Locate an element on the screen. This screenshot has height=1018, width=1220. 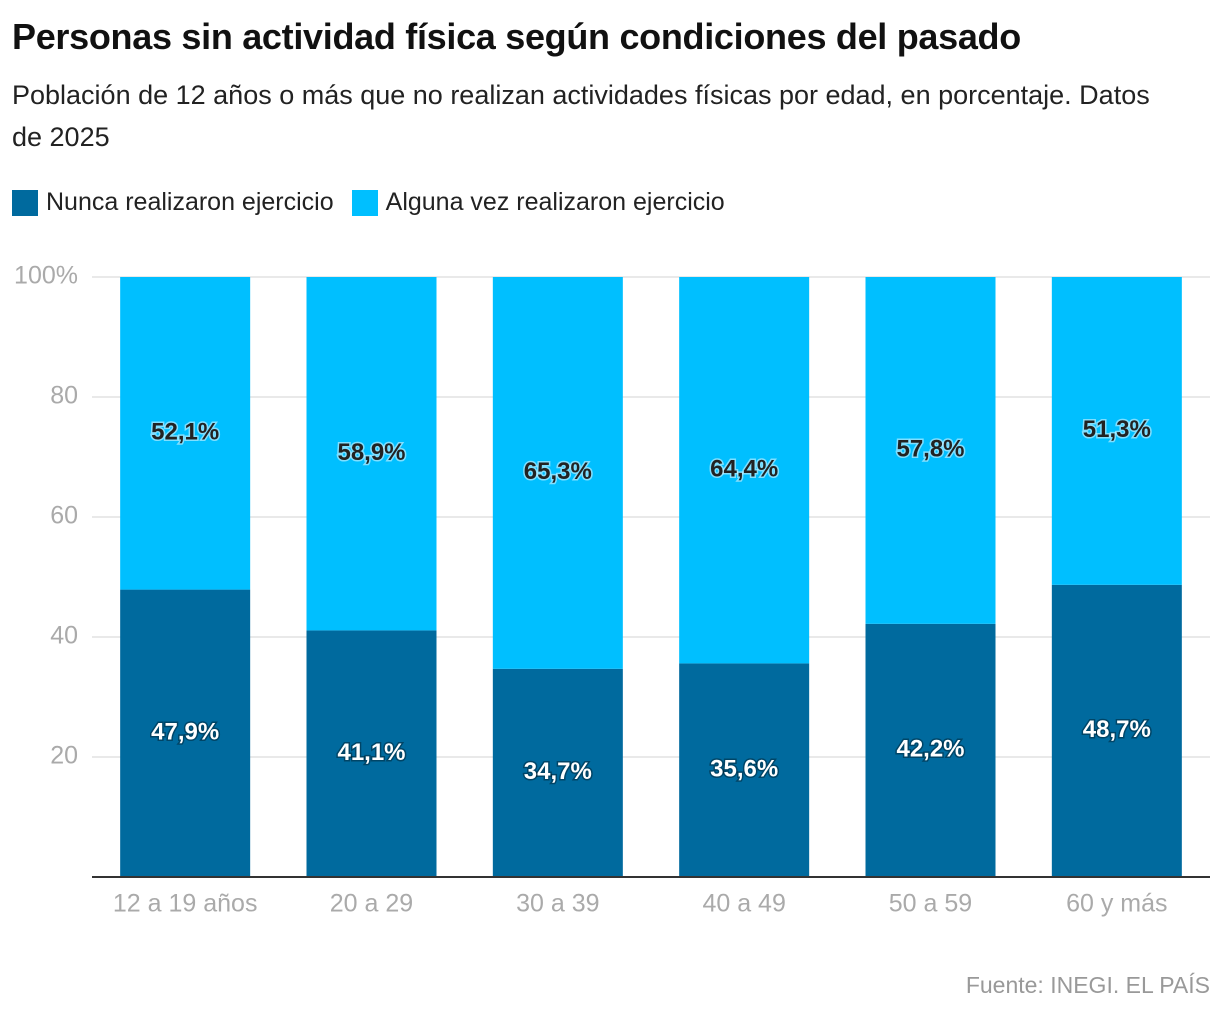
value-label: 52,1% is located at coordinates (185, 432).